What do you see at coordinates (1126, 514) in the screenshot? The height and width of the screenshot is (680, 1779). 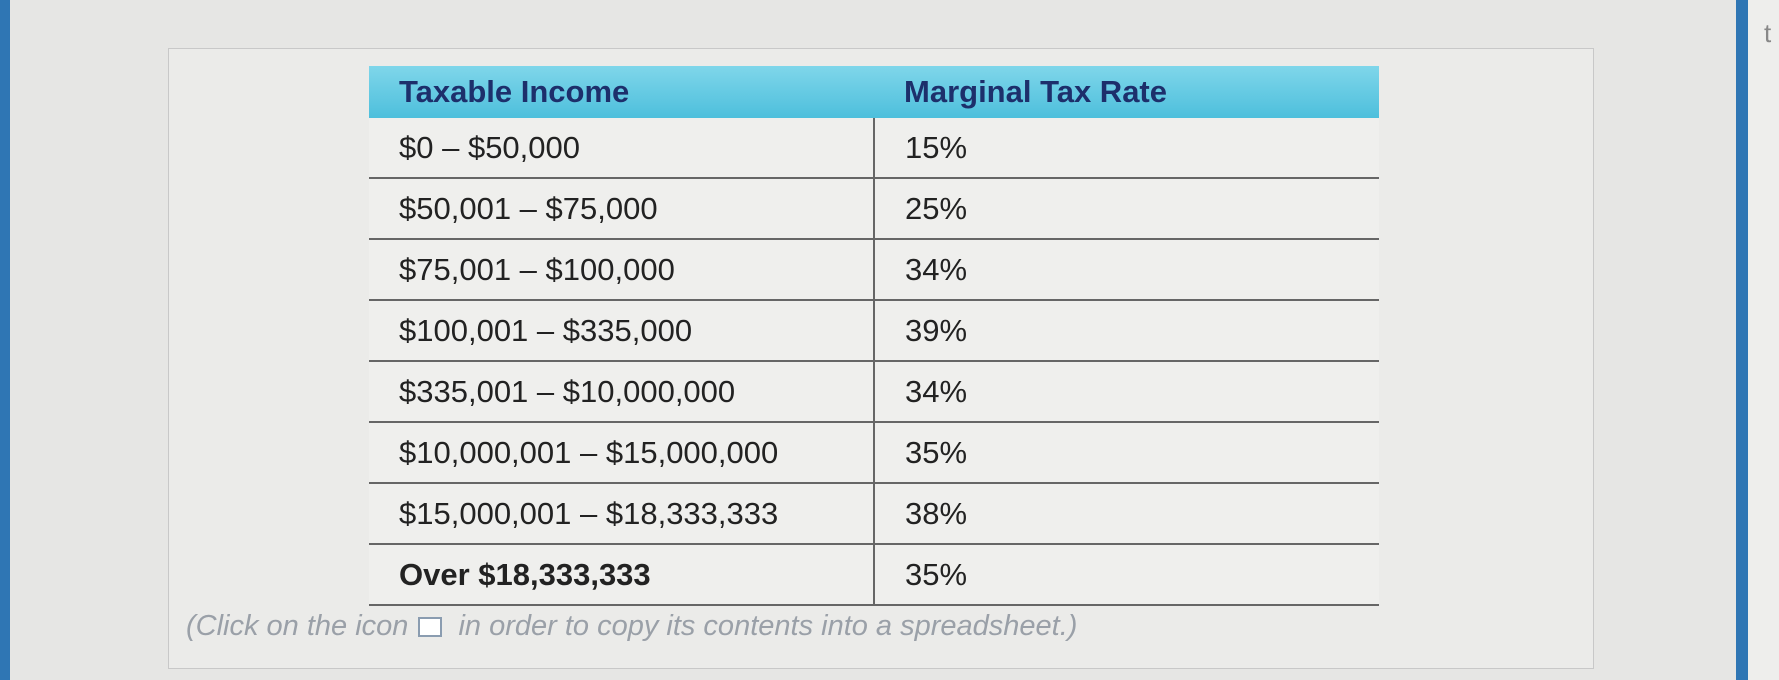 I see `rate-cell: 38%` at bounding box center [1126, 514].